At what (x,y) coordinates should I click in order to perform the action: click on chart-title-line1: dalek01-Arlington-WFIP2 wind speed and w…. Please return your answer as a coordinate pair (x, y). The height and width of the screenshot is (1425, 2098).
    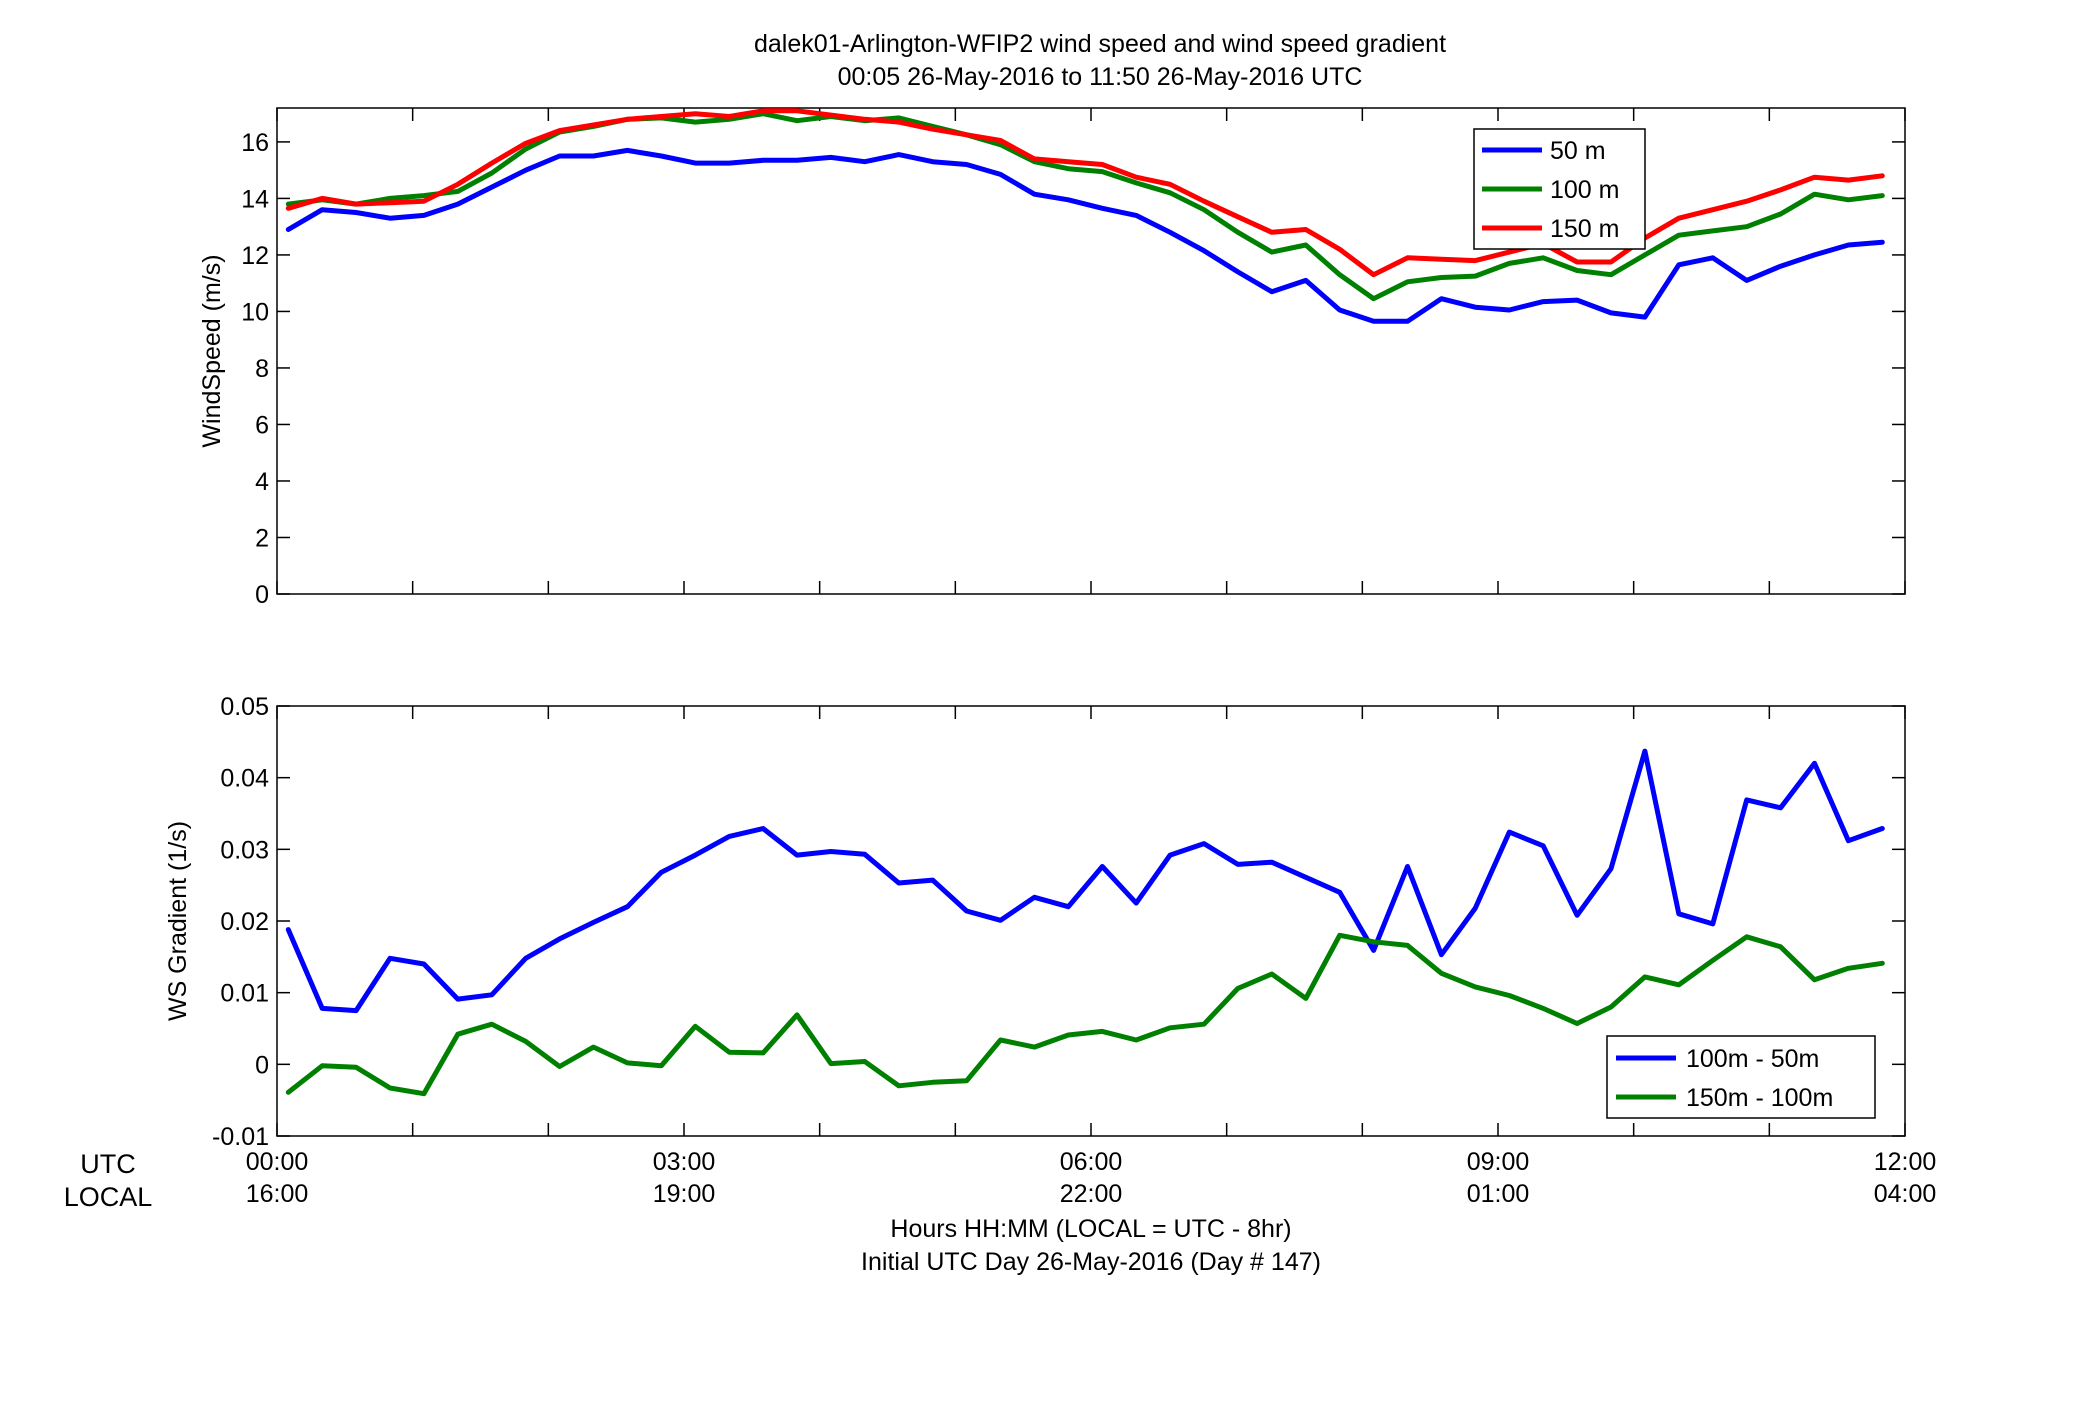
    Looking at the image, I should click on (1100, 44).